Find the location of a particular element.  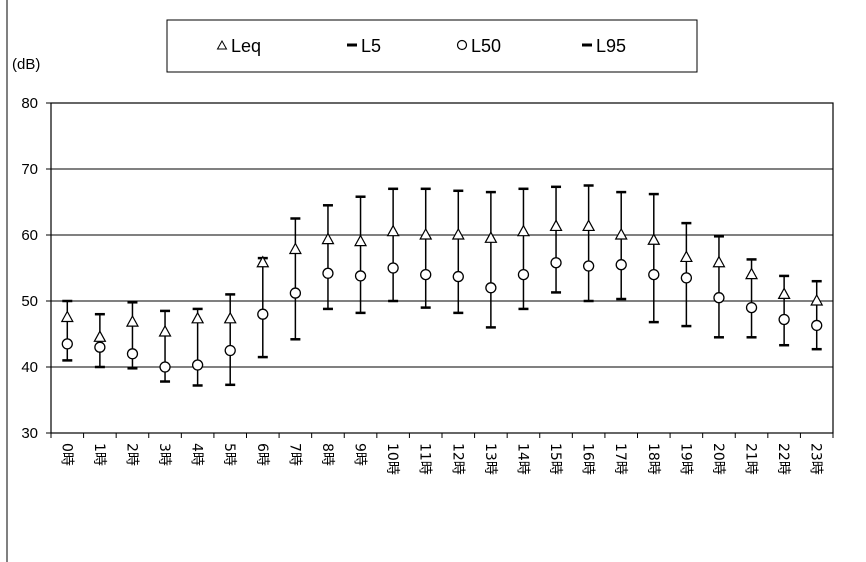

x-tick-label-7: 7時 is located at coordinates (294, 454).